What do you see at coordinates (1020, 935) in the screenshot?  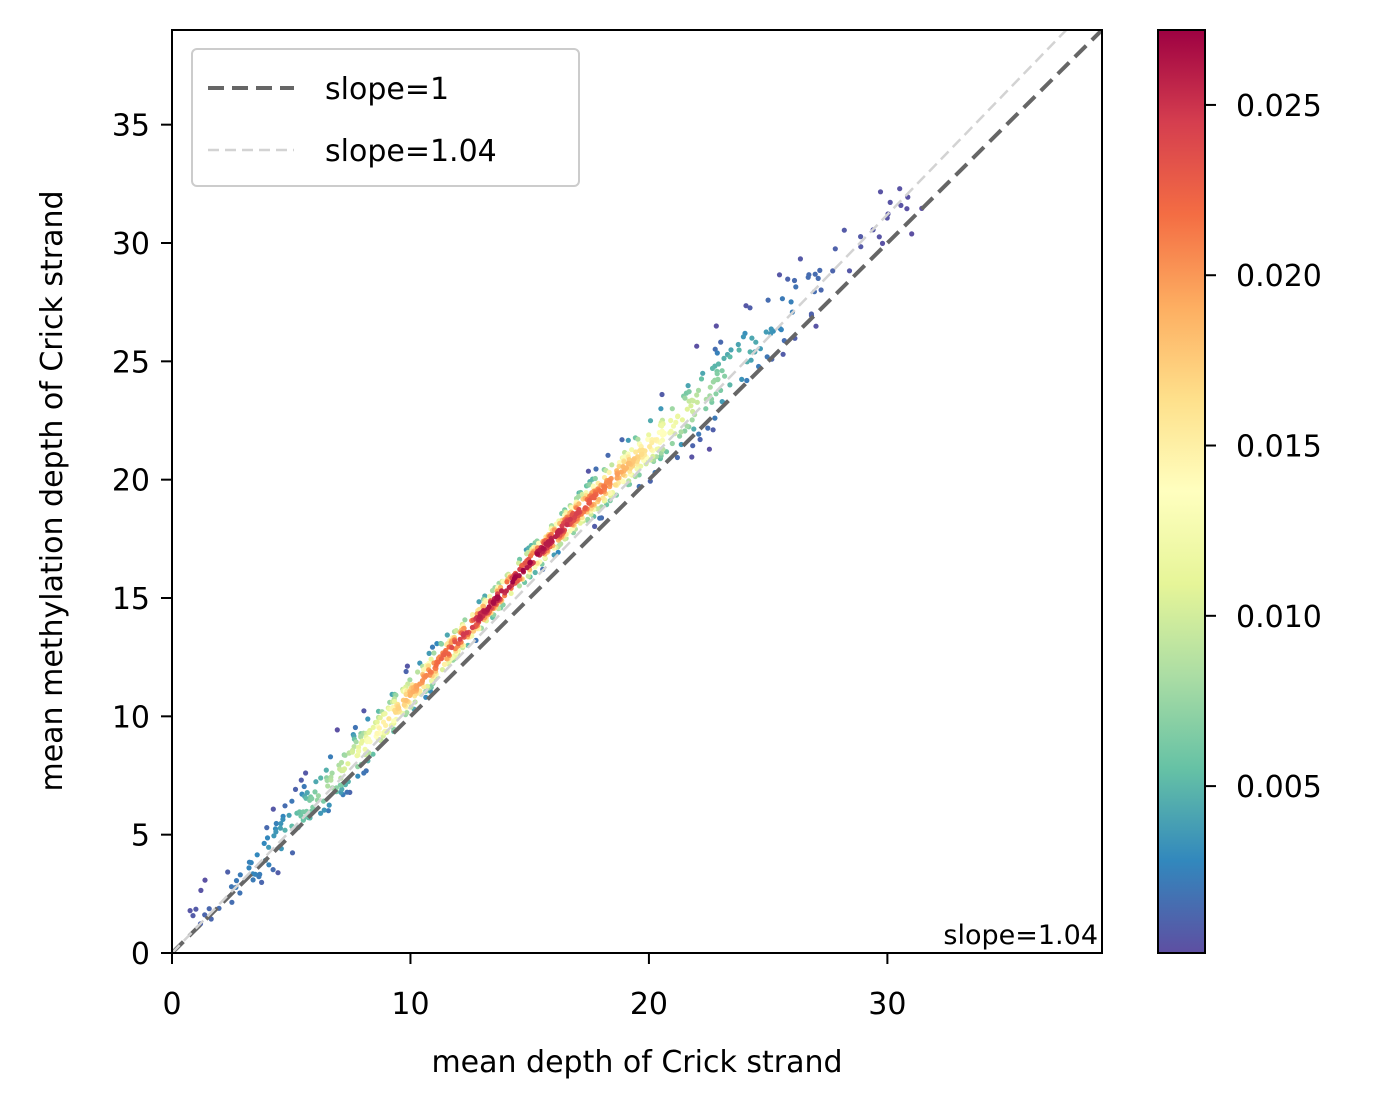 I see `slope-annotation: slope=1.04` at bounding box center [1020, 935].